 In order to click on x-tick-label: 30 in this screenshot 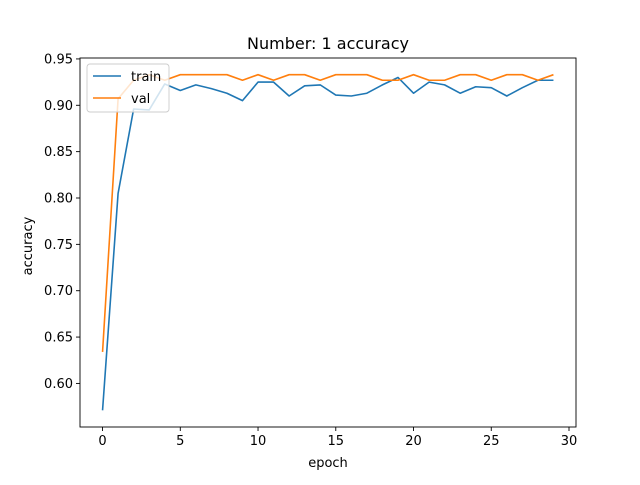, I will do `click(569, 441)`.